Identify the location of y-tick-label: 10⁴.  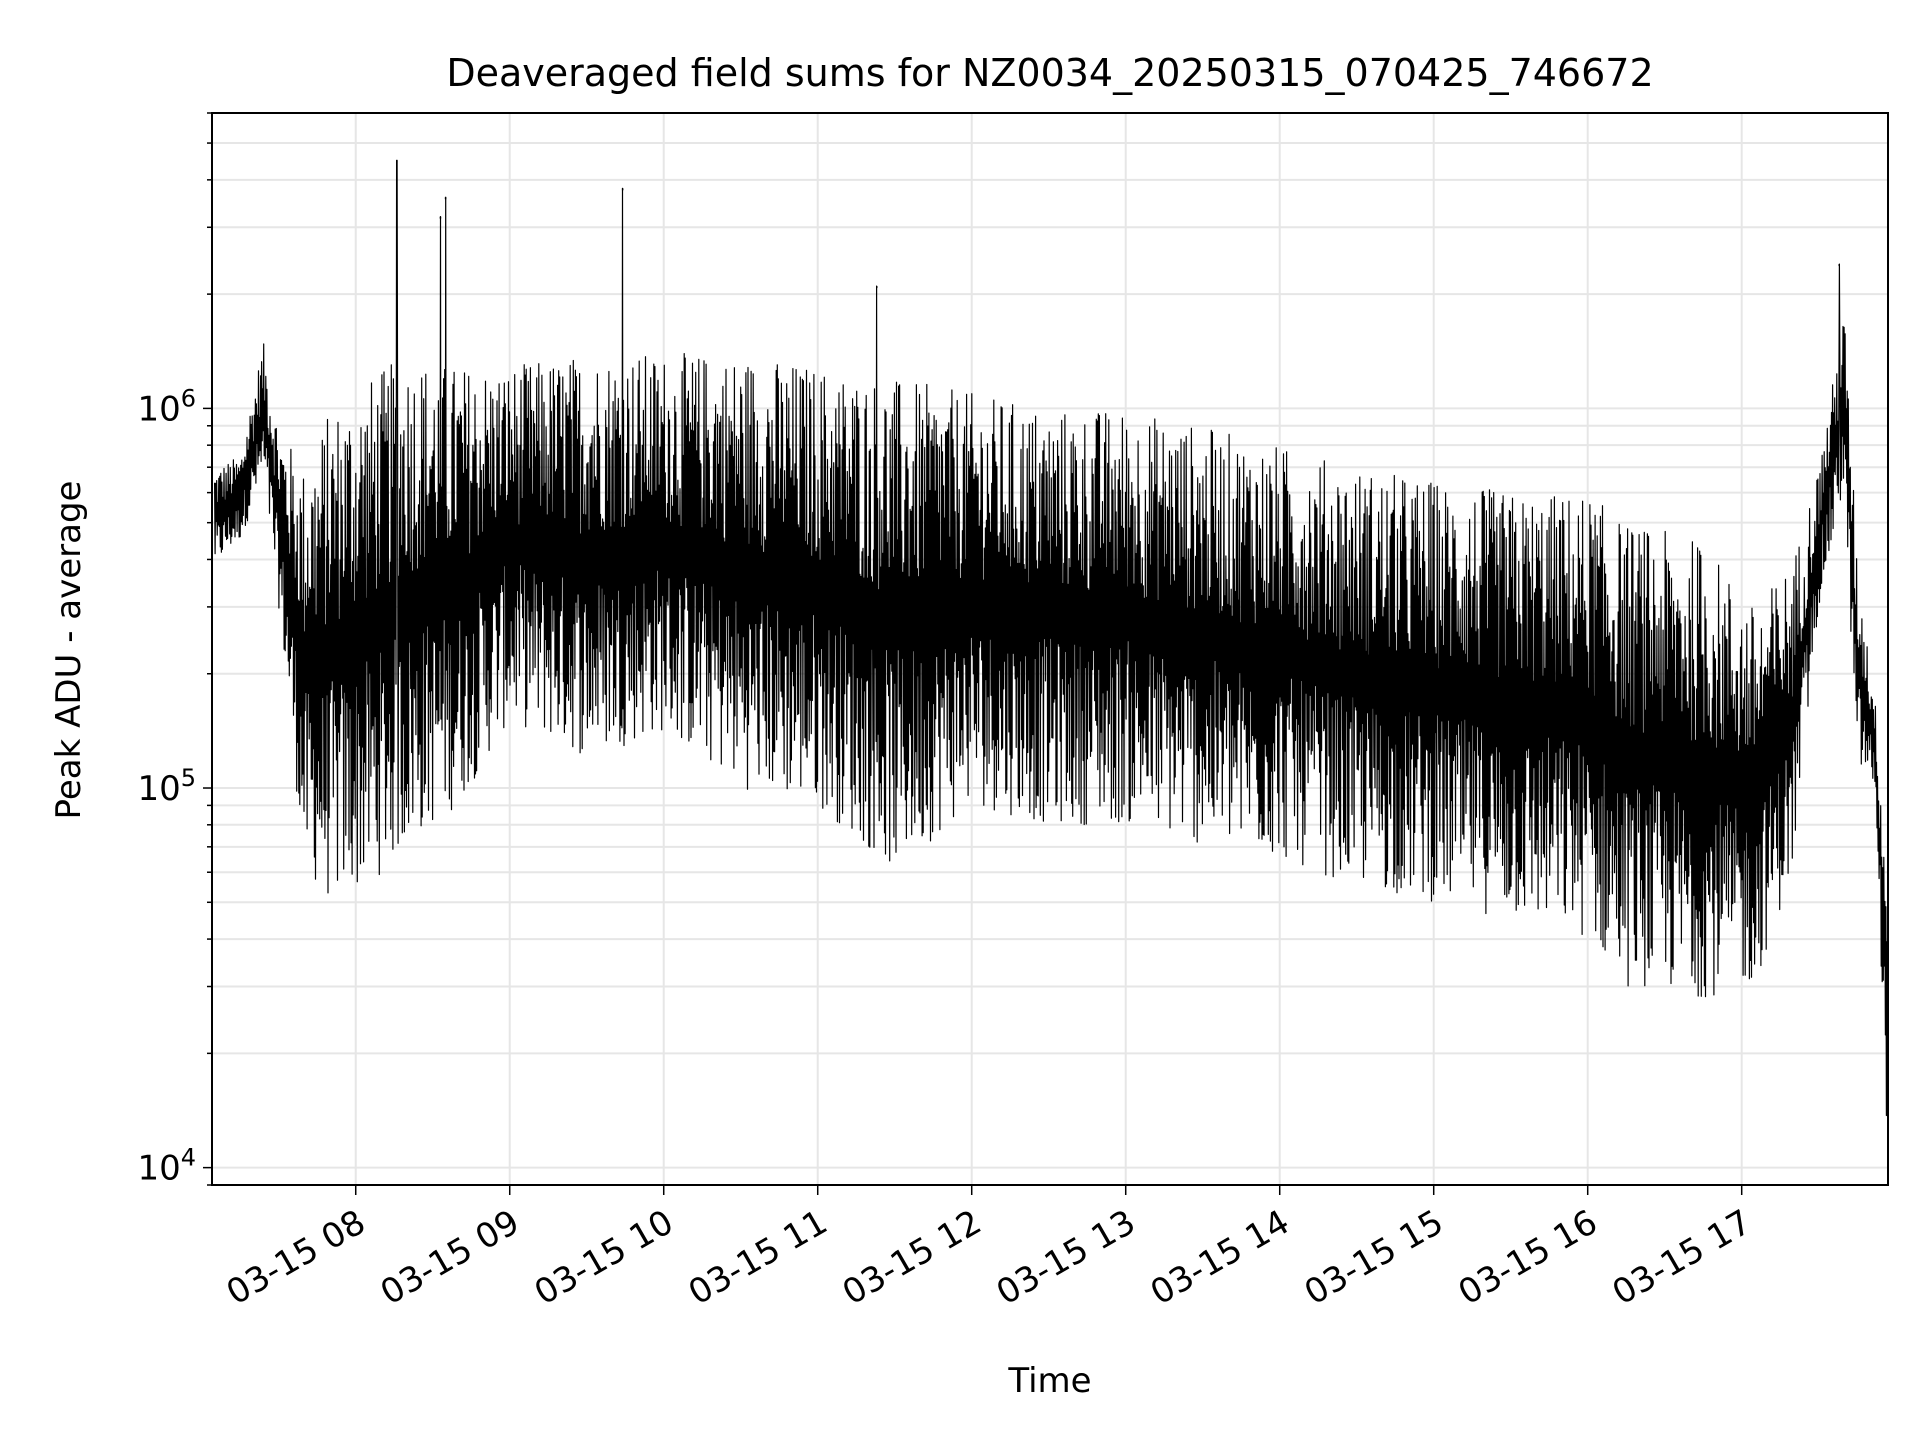
(166, 1166).